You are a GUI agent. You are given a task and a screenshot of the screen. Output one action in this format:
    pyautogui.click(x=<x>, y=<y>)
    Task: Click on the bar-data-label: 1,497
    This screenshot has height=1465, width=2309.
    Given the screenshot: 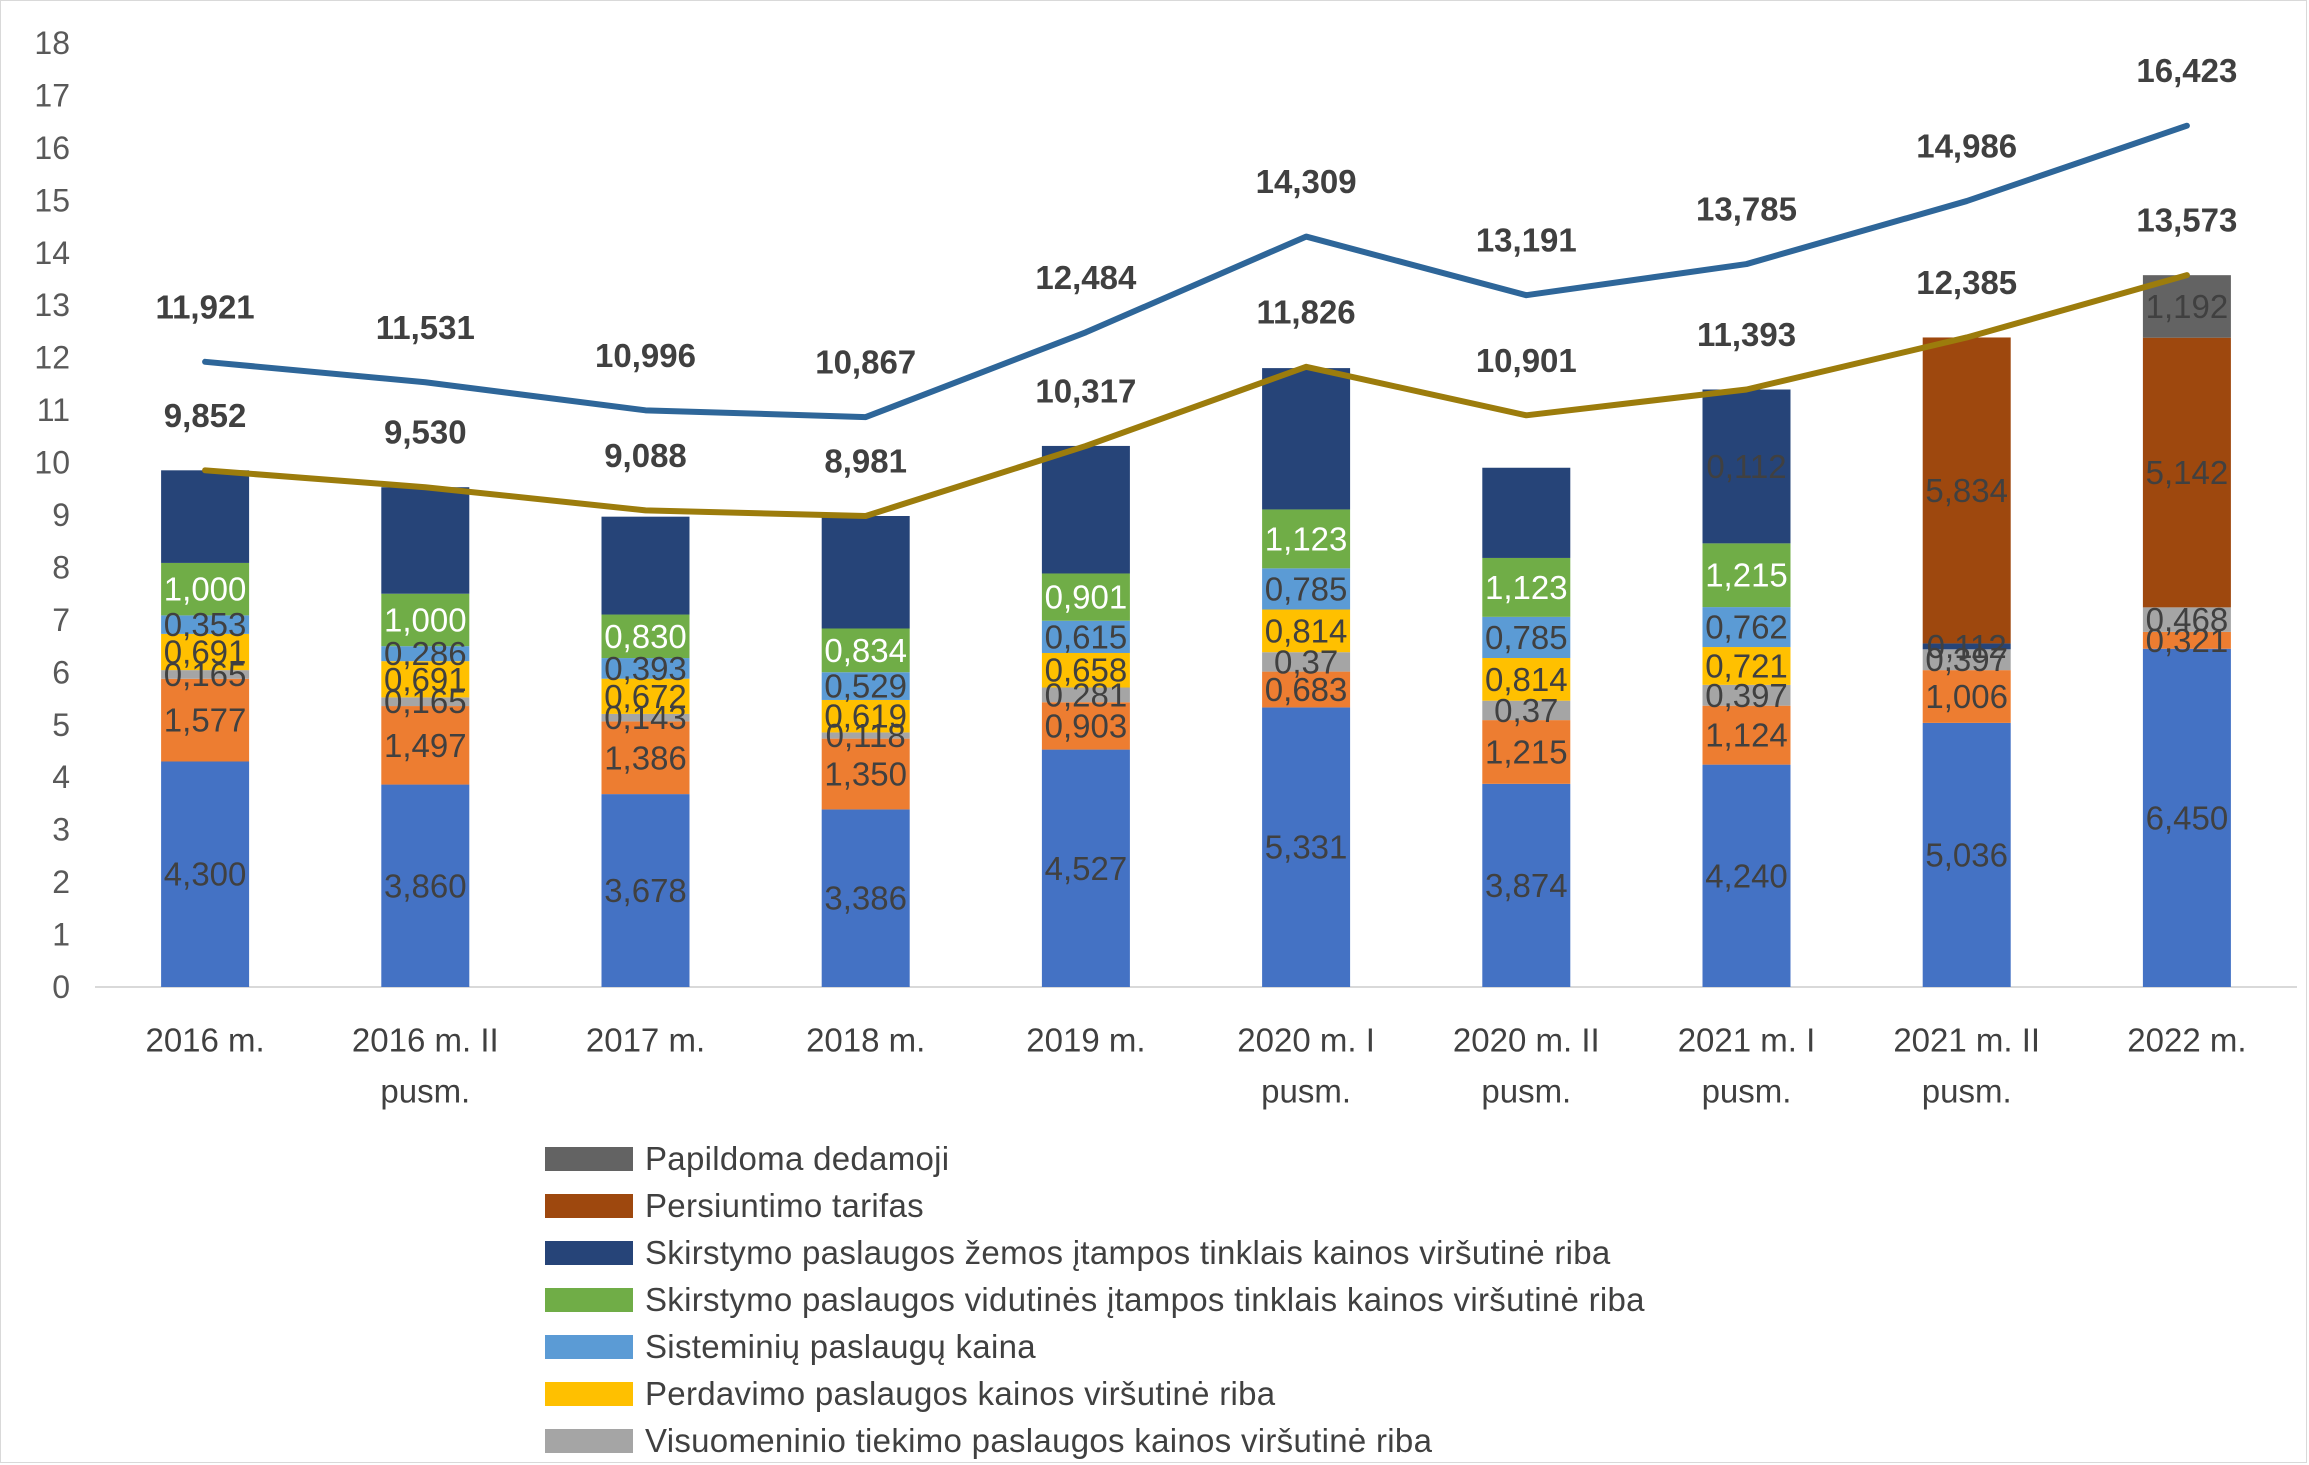 What is the action you would take?
    pyautogui.click(x=425, y=745)
    